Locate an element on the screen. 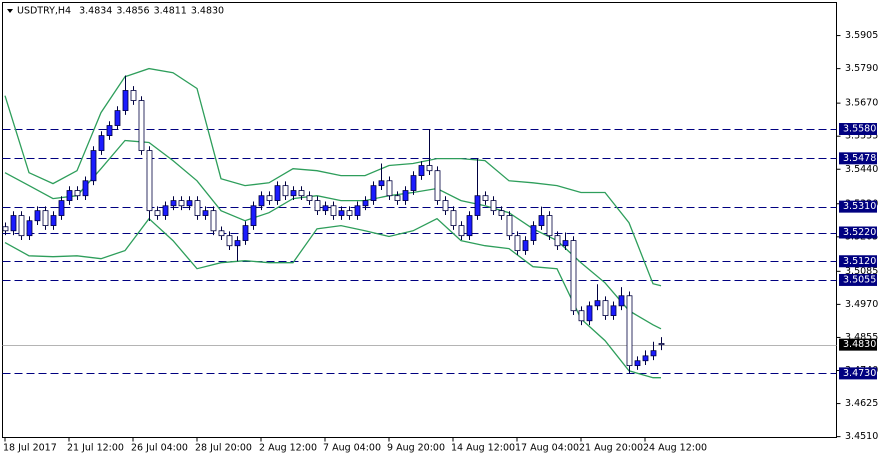 The width and height of the screenshot is (879, 459). x-tick-label: 28 Jul 20:00 is located at coordinates (223, 448).